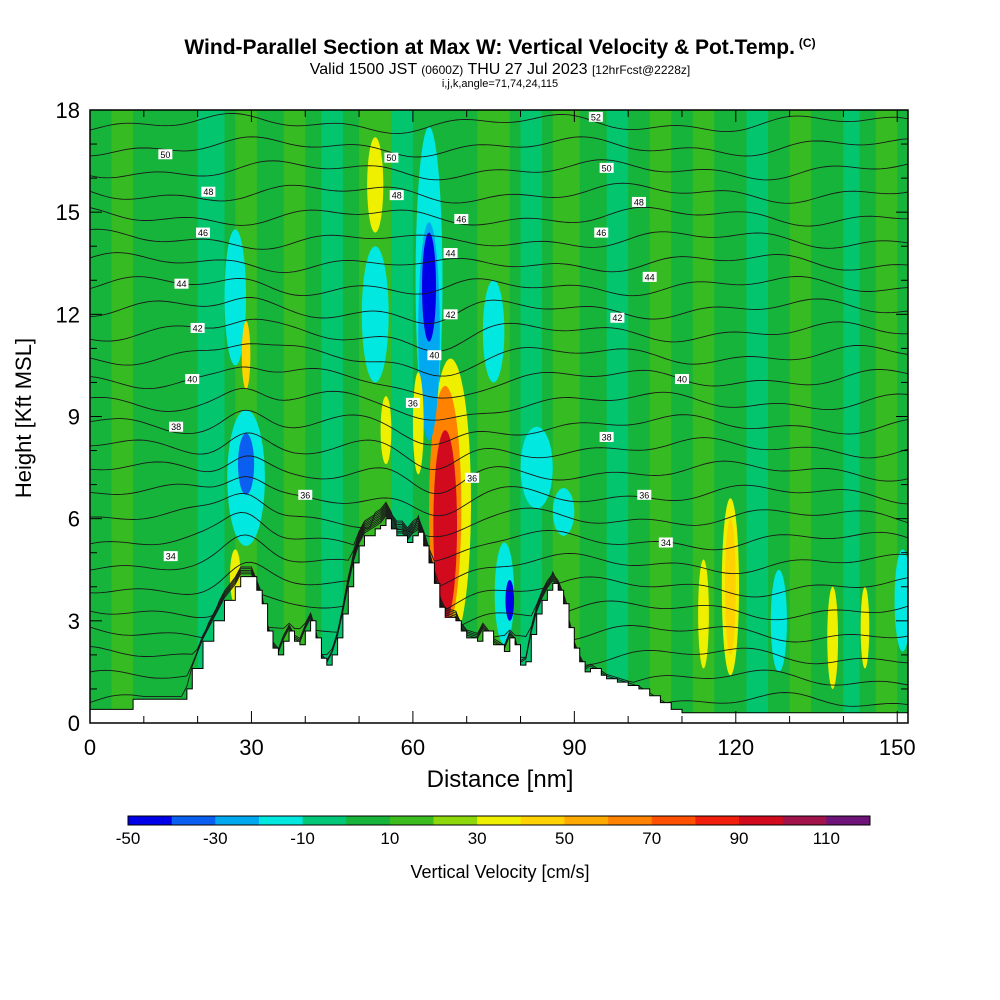 This screenshot has height=1000, width=1000. I want to click on colorbar-tick-label: 10, so click(389, 838).